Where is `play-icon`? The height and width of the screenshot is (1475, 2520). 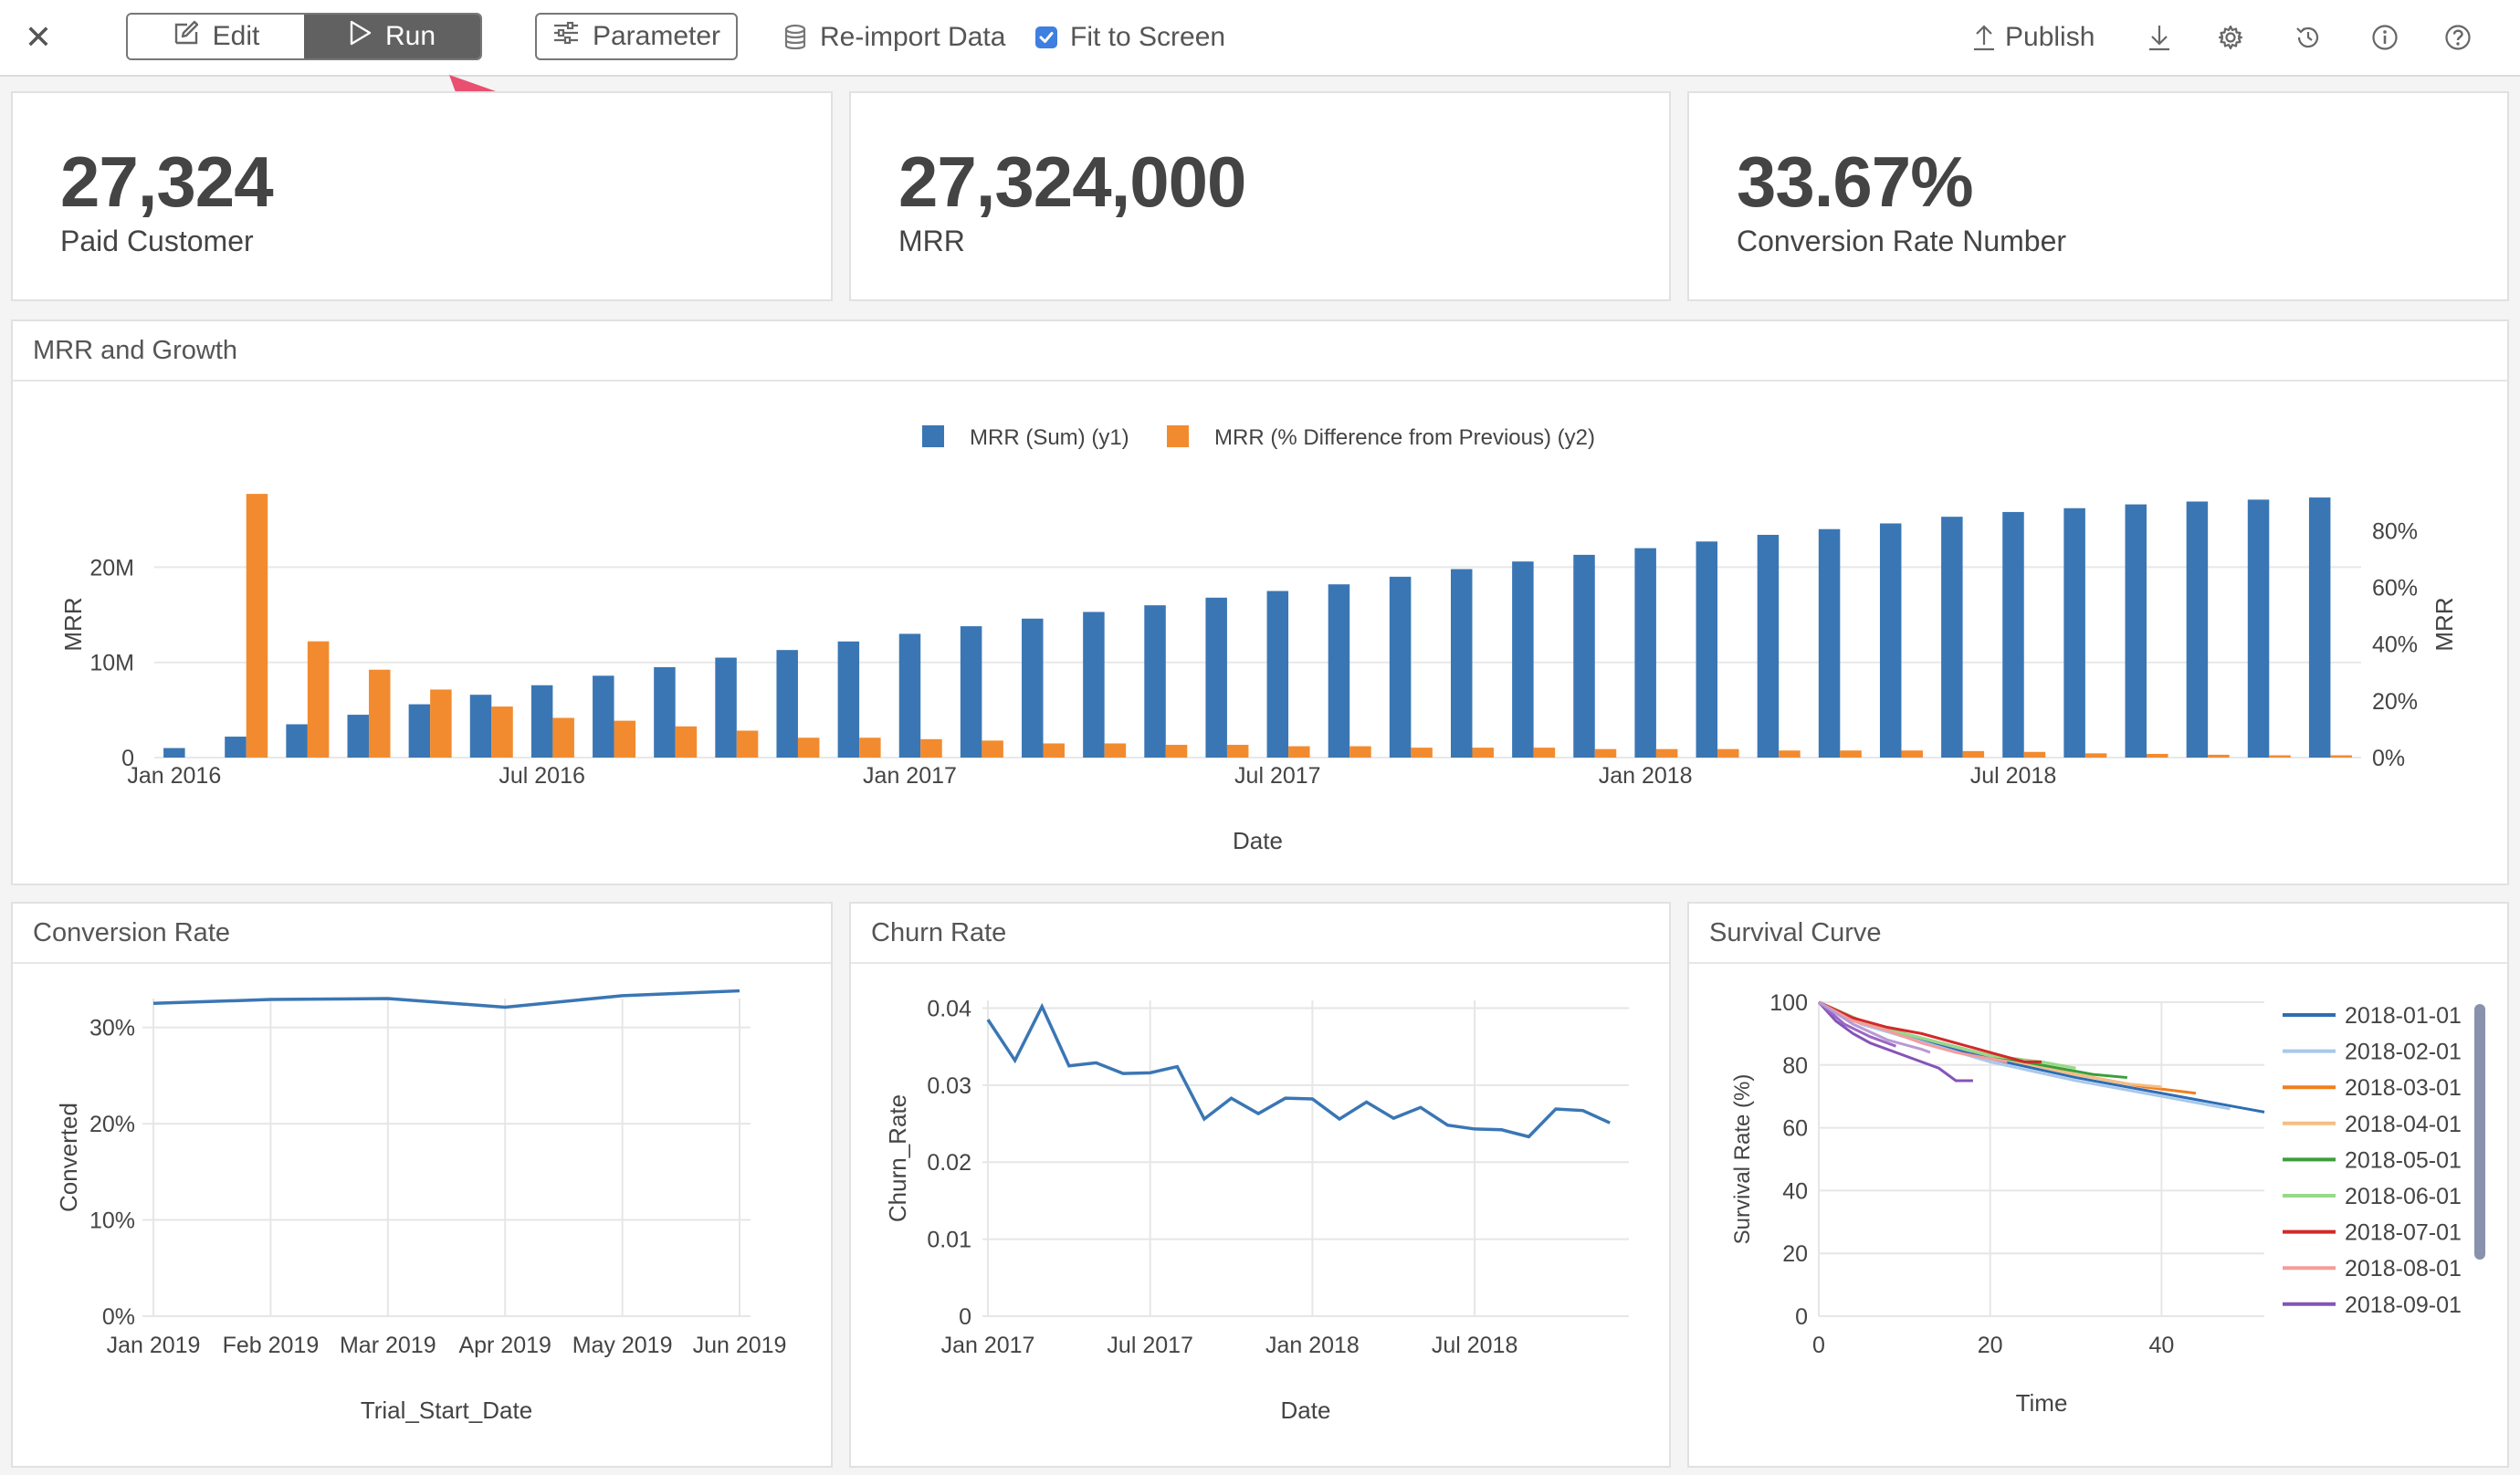 play-icon is located at coordinates (361, 36).